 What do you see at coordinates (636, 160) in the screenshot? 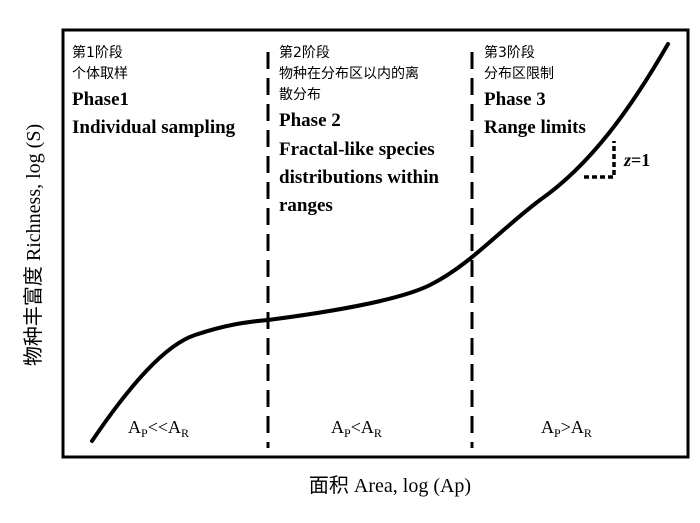
I see `slope-label: z=1` at bounding box center [636, 160].